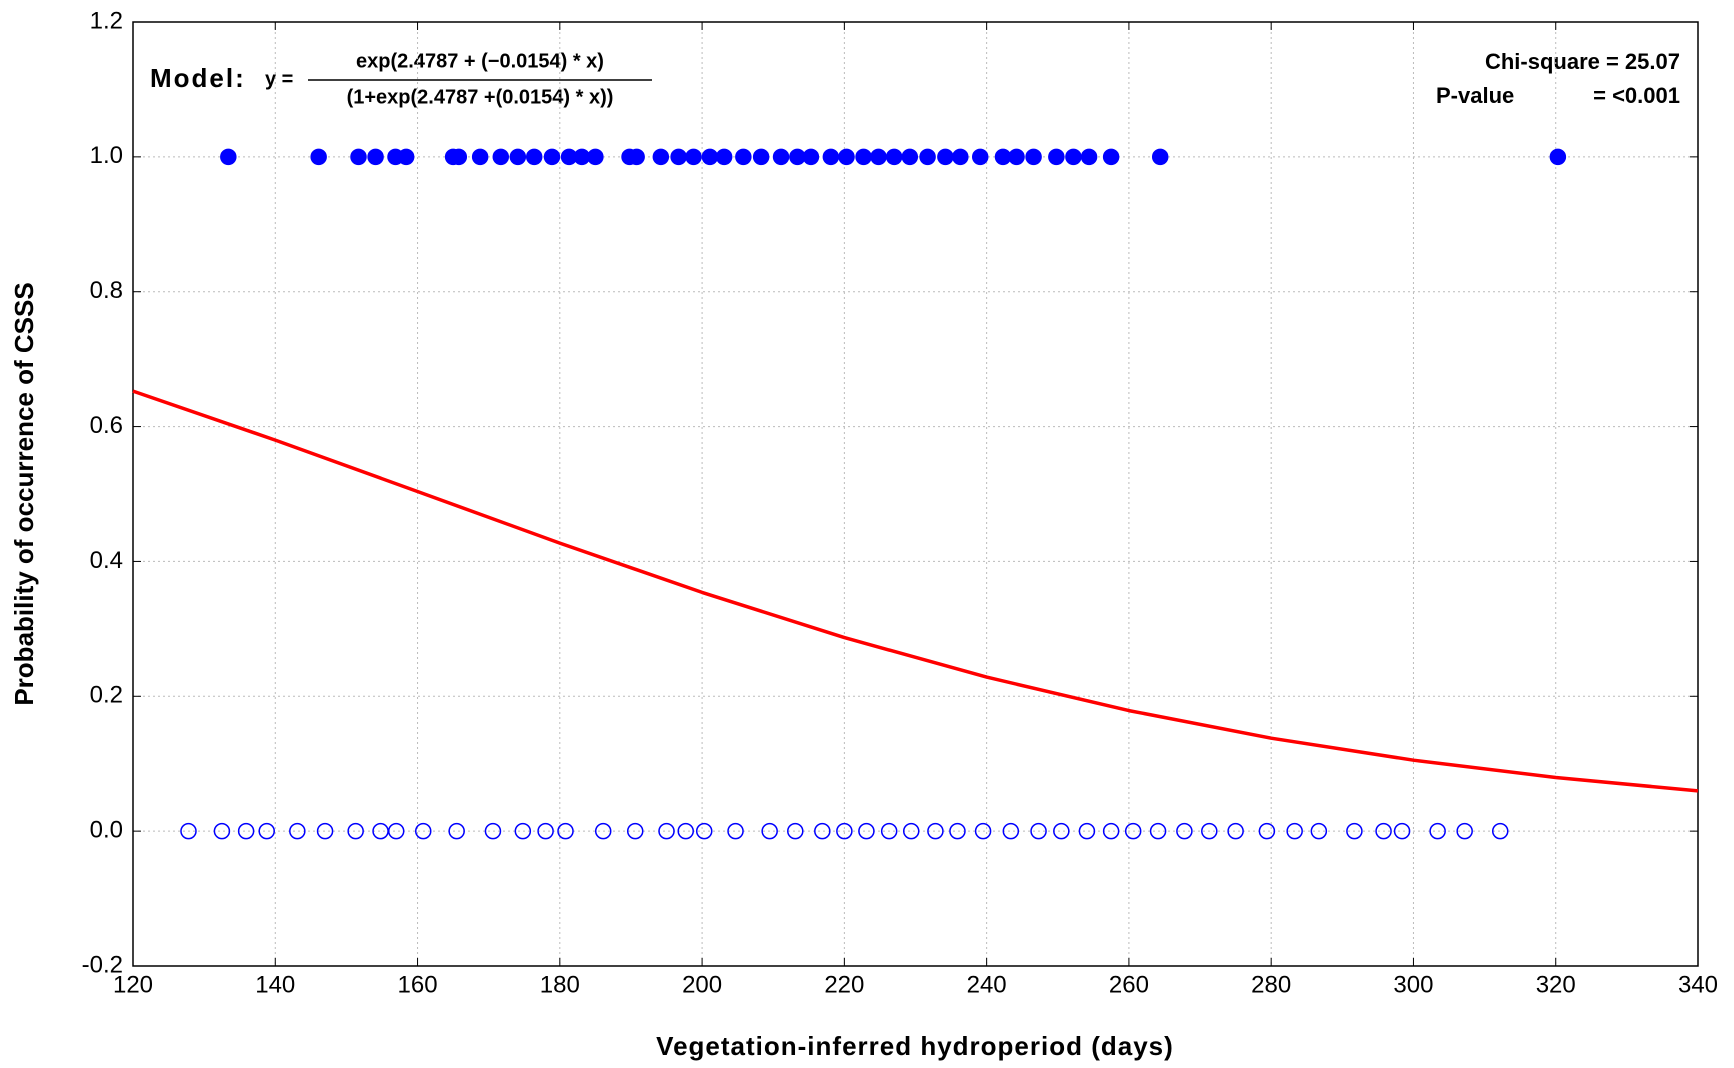 The image size is (1734, 1068). I want to click on x-tick-label: 340, so click(1698, 984).